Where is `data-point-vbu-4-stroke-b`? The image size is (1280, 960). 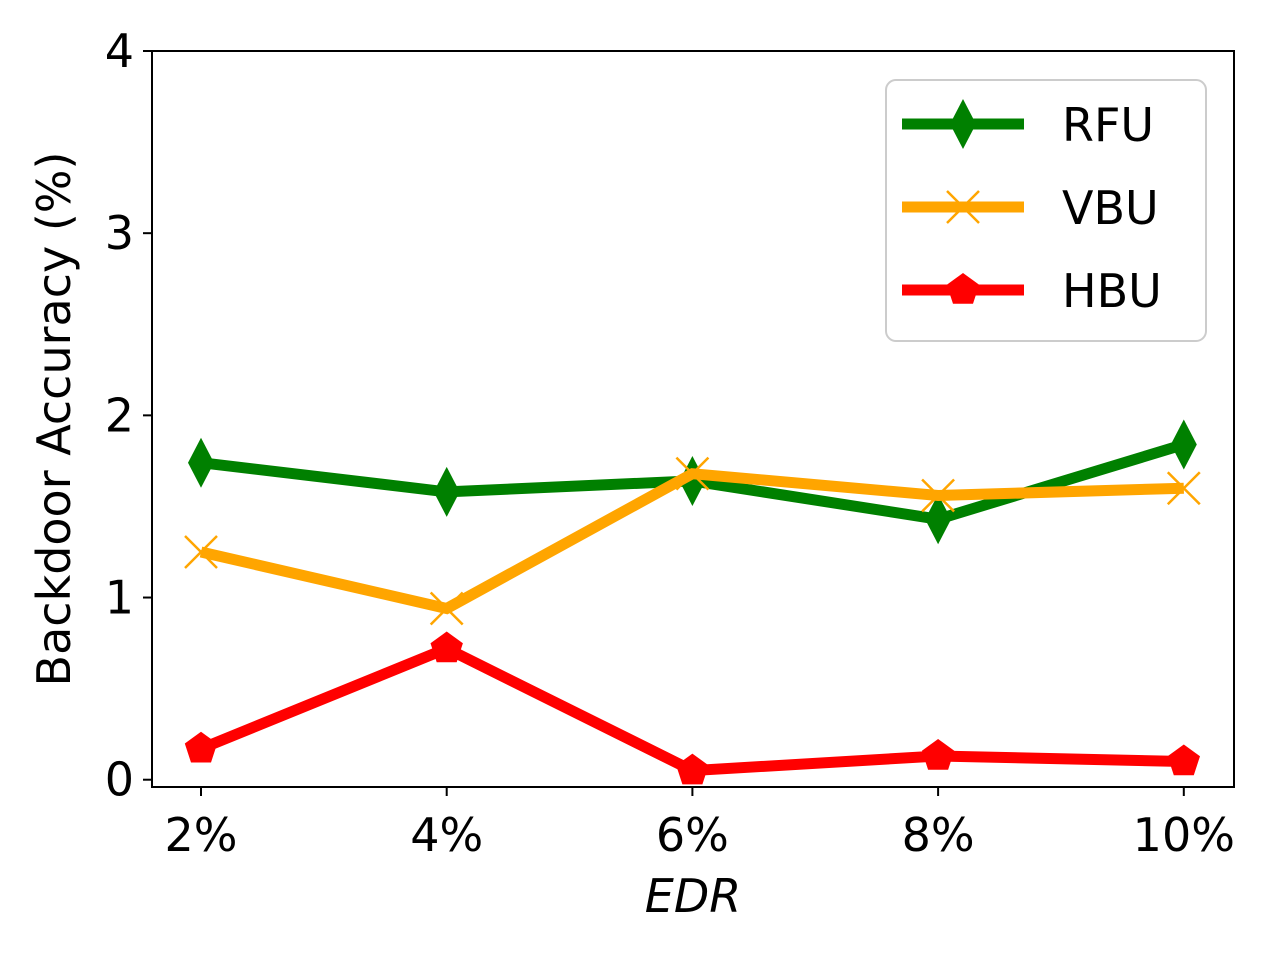
data-point-vbu-4-stroke-b is located at coordinates (1183, 488).